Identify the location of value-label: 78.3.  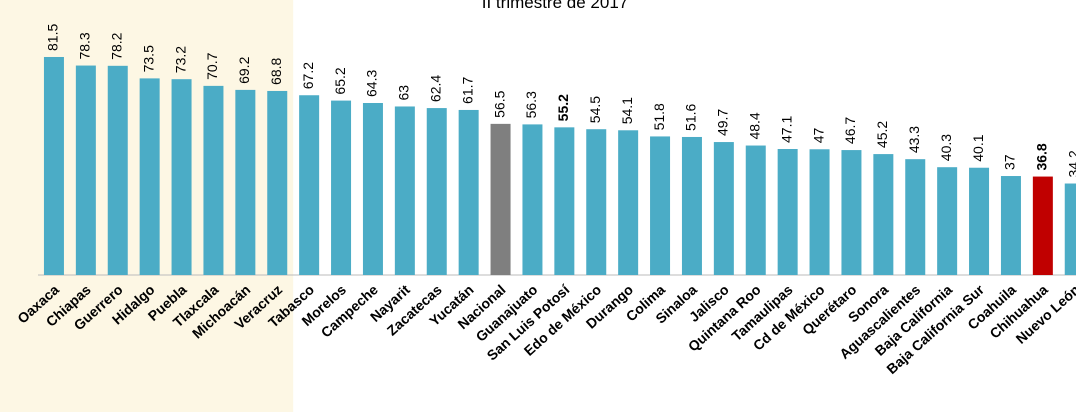
(85, 45).